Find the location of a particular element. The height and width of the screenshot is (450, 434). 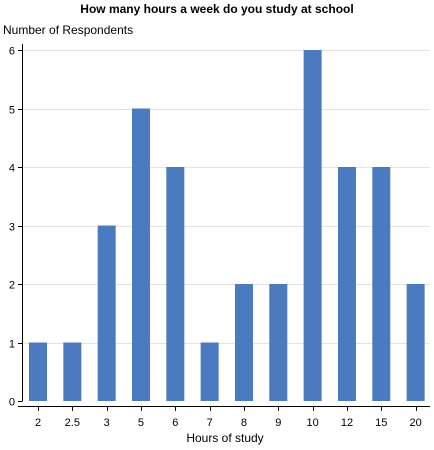

y-tick-label: 3 is located at coordinates (12, 228).